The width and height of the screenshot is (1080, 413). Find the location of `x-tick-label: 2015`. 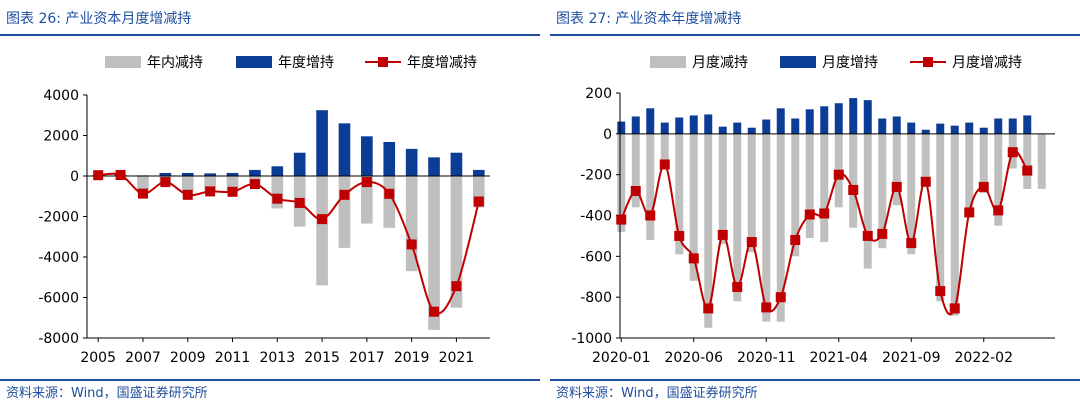

x-tick-label: 2015 is located at coordinates (322, 358).